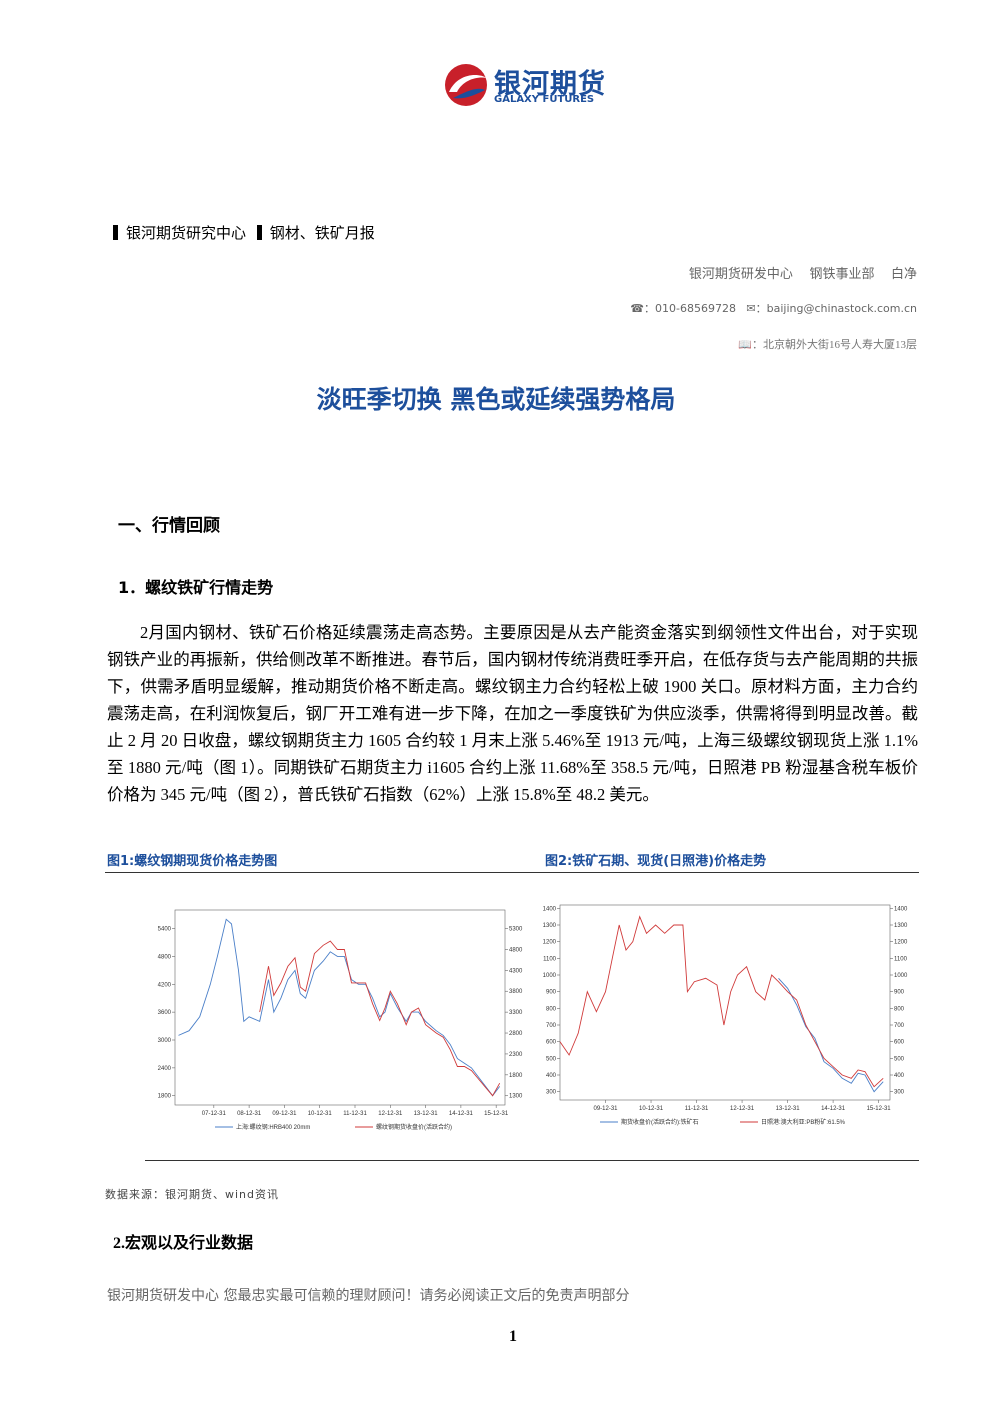  Describe the element at coordinates (899, 1076) in the screenshot. I see `y2-tick-label: 400` at that location.